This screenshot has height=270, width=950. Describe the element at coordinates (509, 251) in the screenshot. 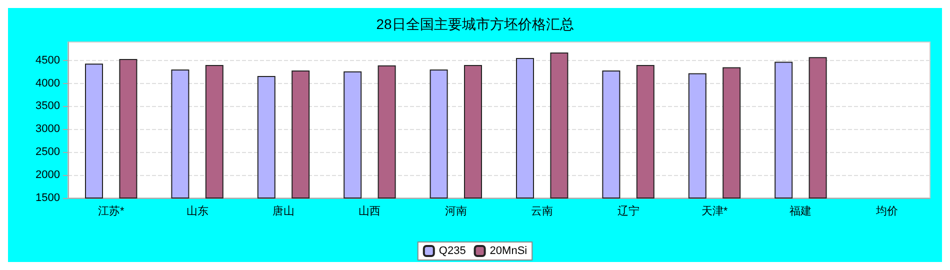

I see `legend-label: 20MnSi` at that location.